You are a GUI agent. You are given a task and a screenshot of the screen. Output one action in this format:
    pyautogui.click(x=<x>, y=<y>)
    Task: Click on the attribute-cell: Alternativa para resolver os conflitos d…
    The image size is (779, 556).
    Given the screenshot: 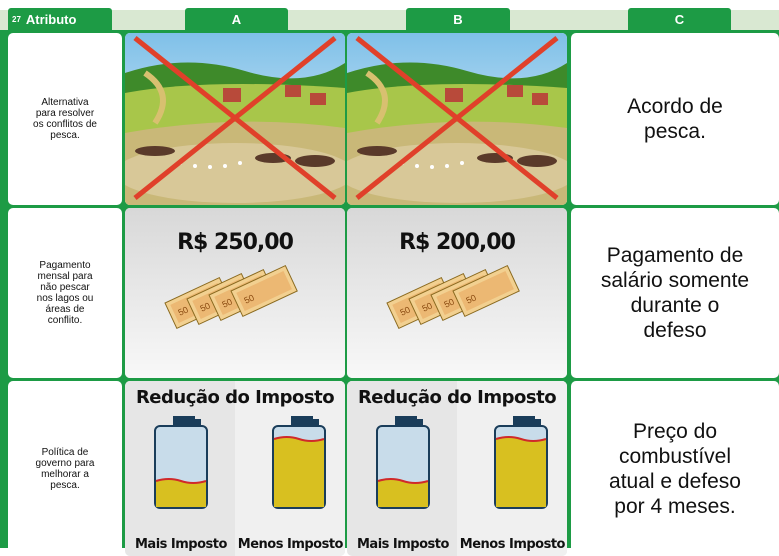 What is the action you would take?
    pyautogui.click(x=65, y=119)
    